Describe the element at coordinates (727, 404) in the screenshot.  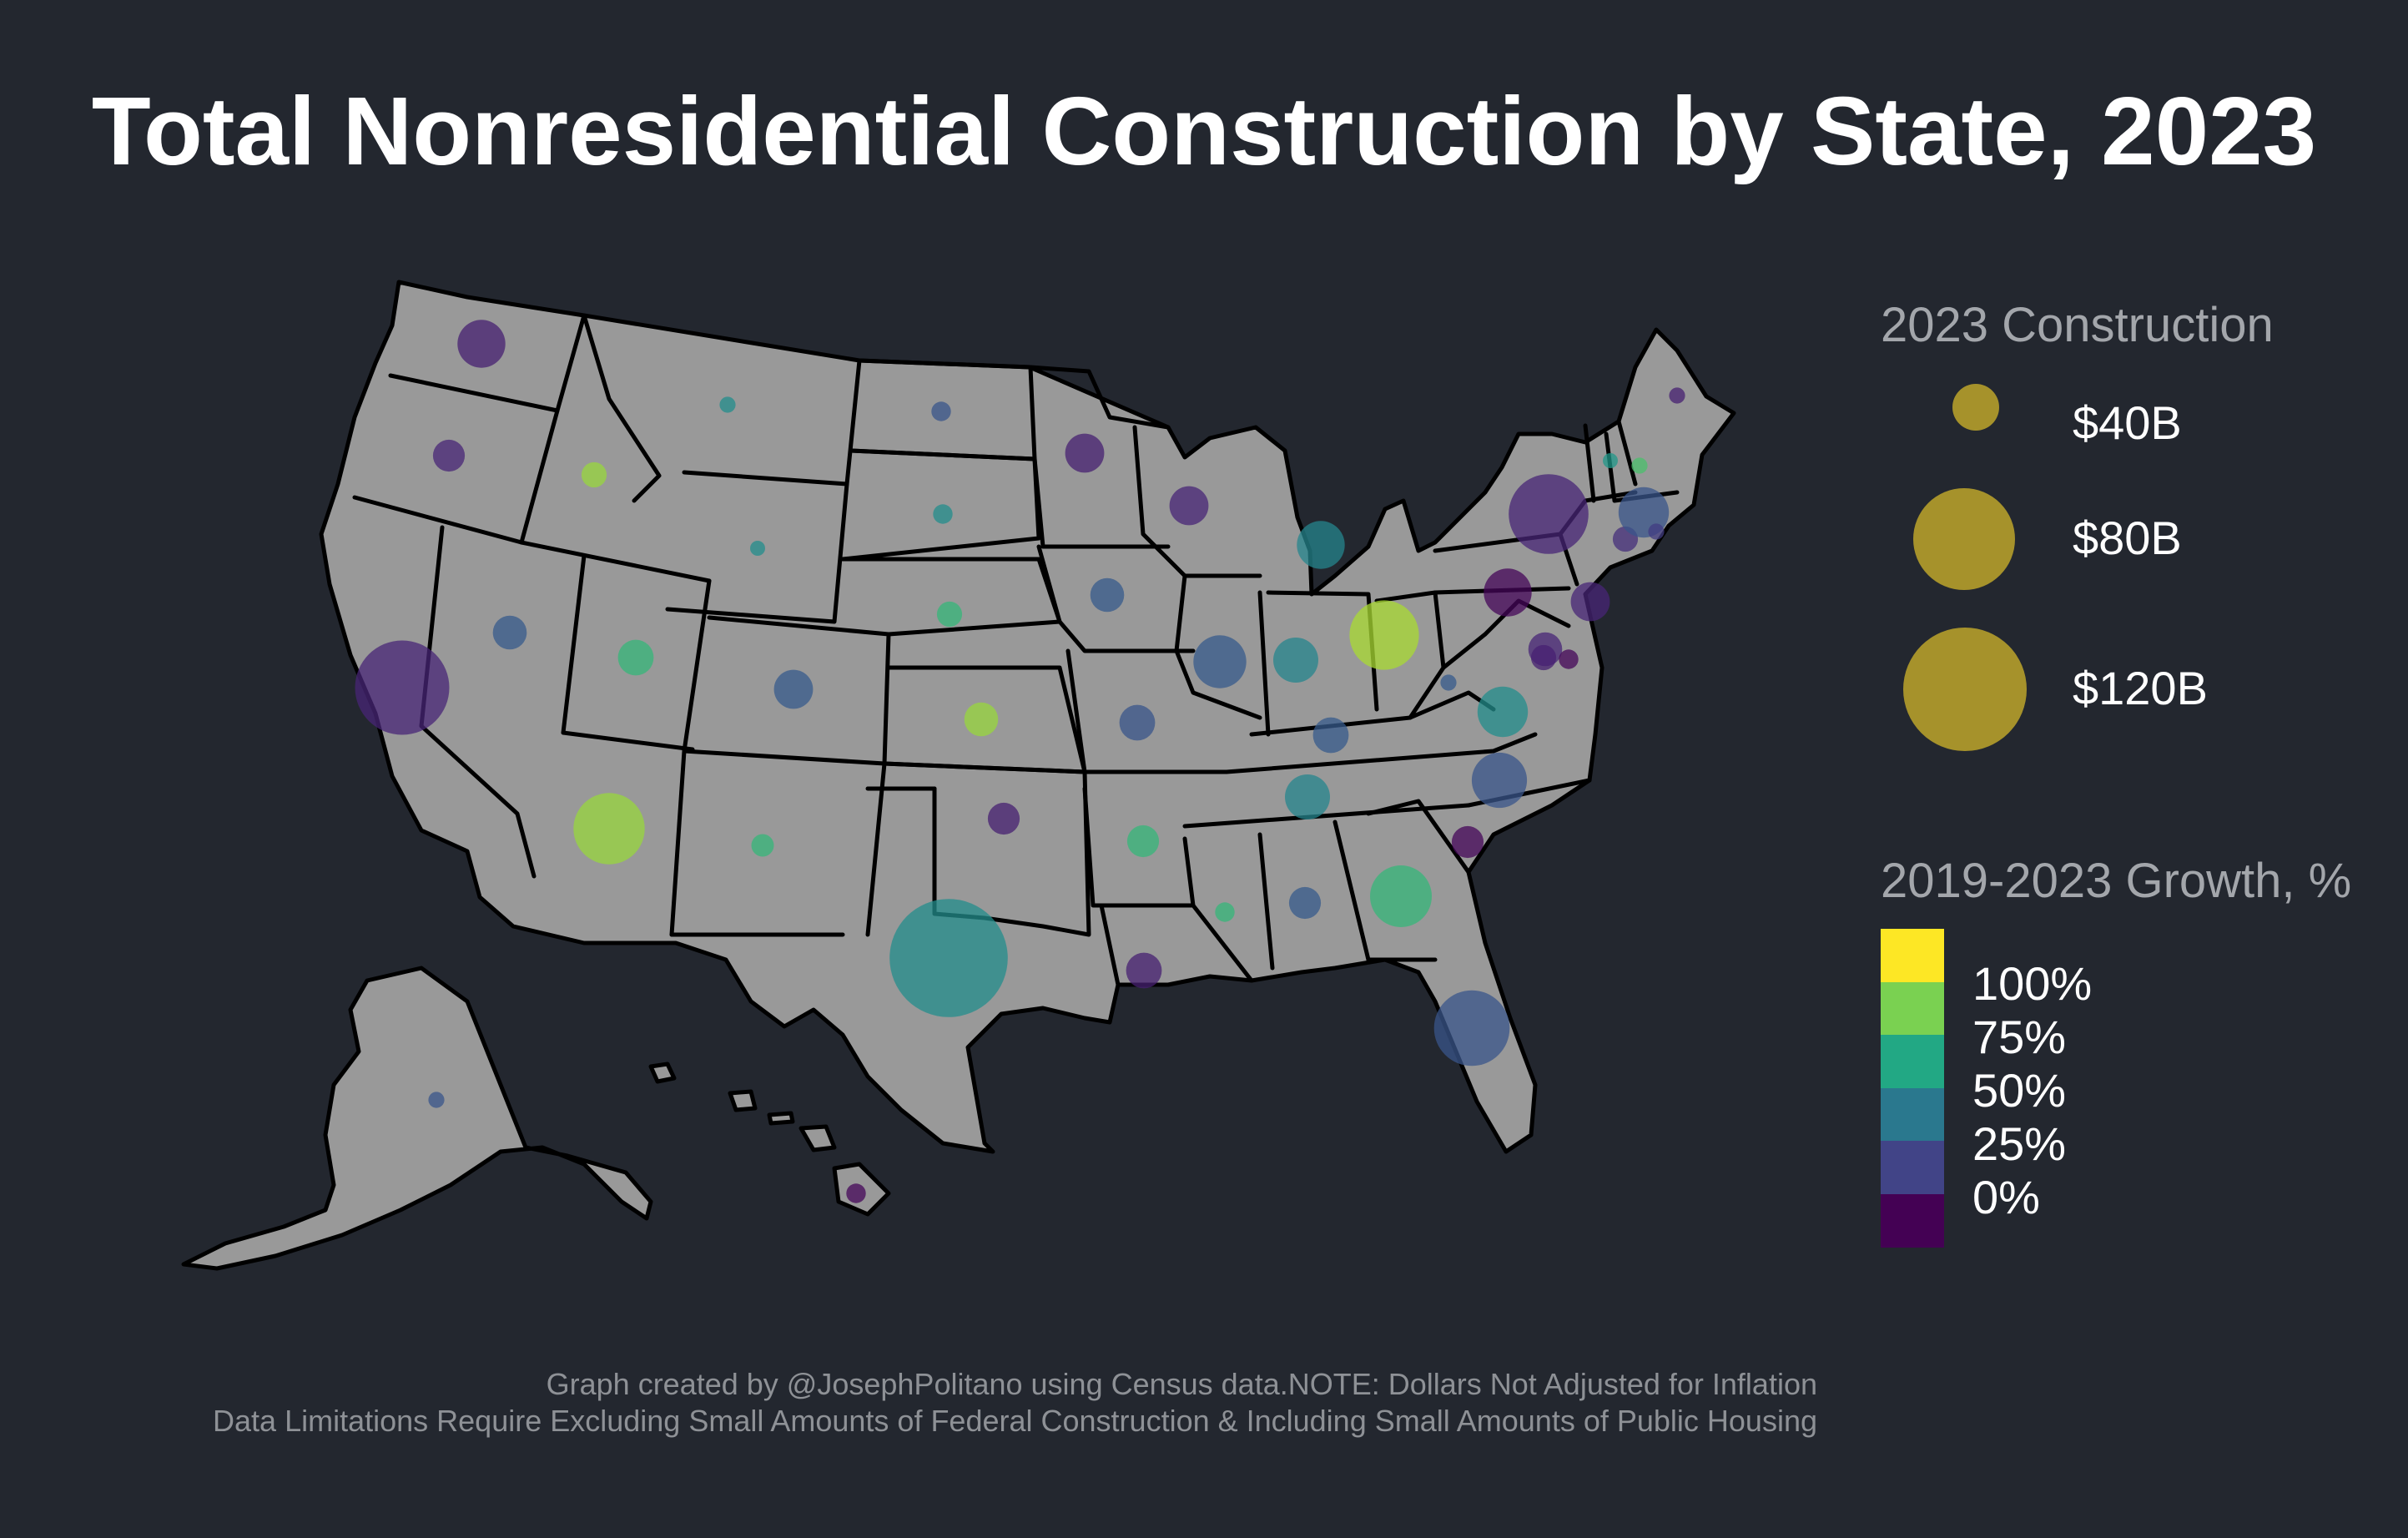
I see `bubble-mt` at that location.